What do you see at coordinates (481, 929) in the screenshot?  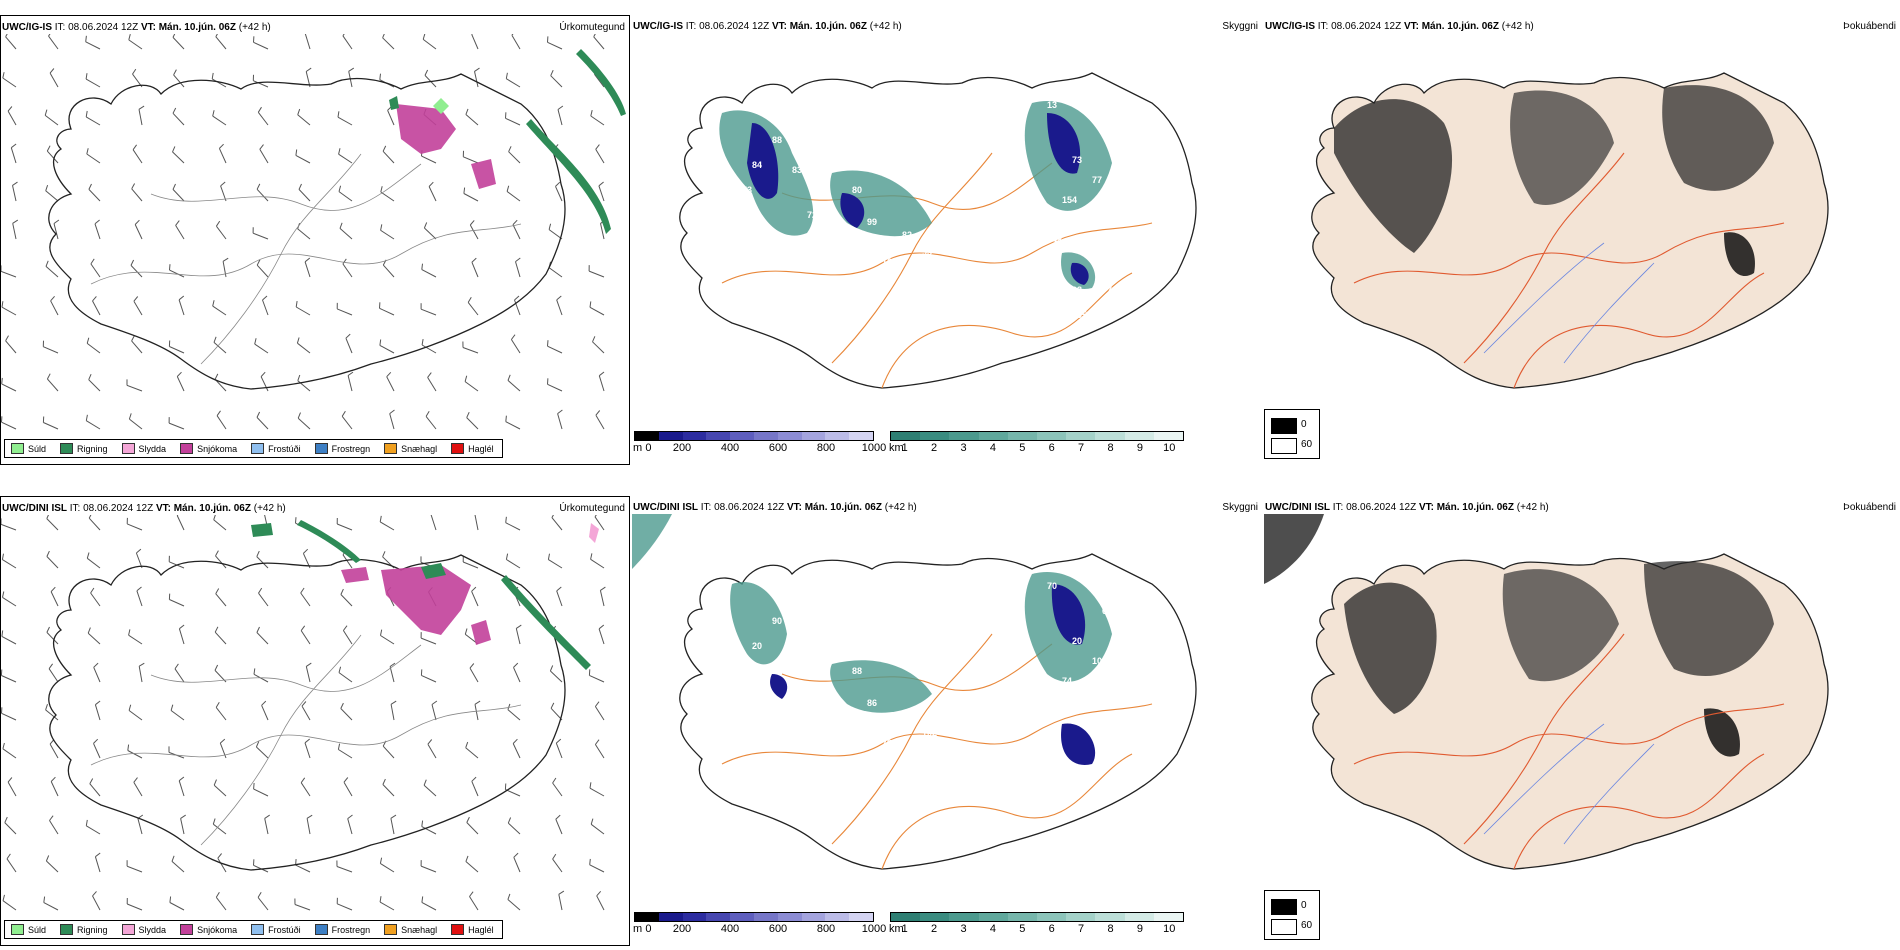 I see `legend-label: Haglél` at bounding box center [481, 929].